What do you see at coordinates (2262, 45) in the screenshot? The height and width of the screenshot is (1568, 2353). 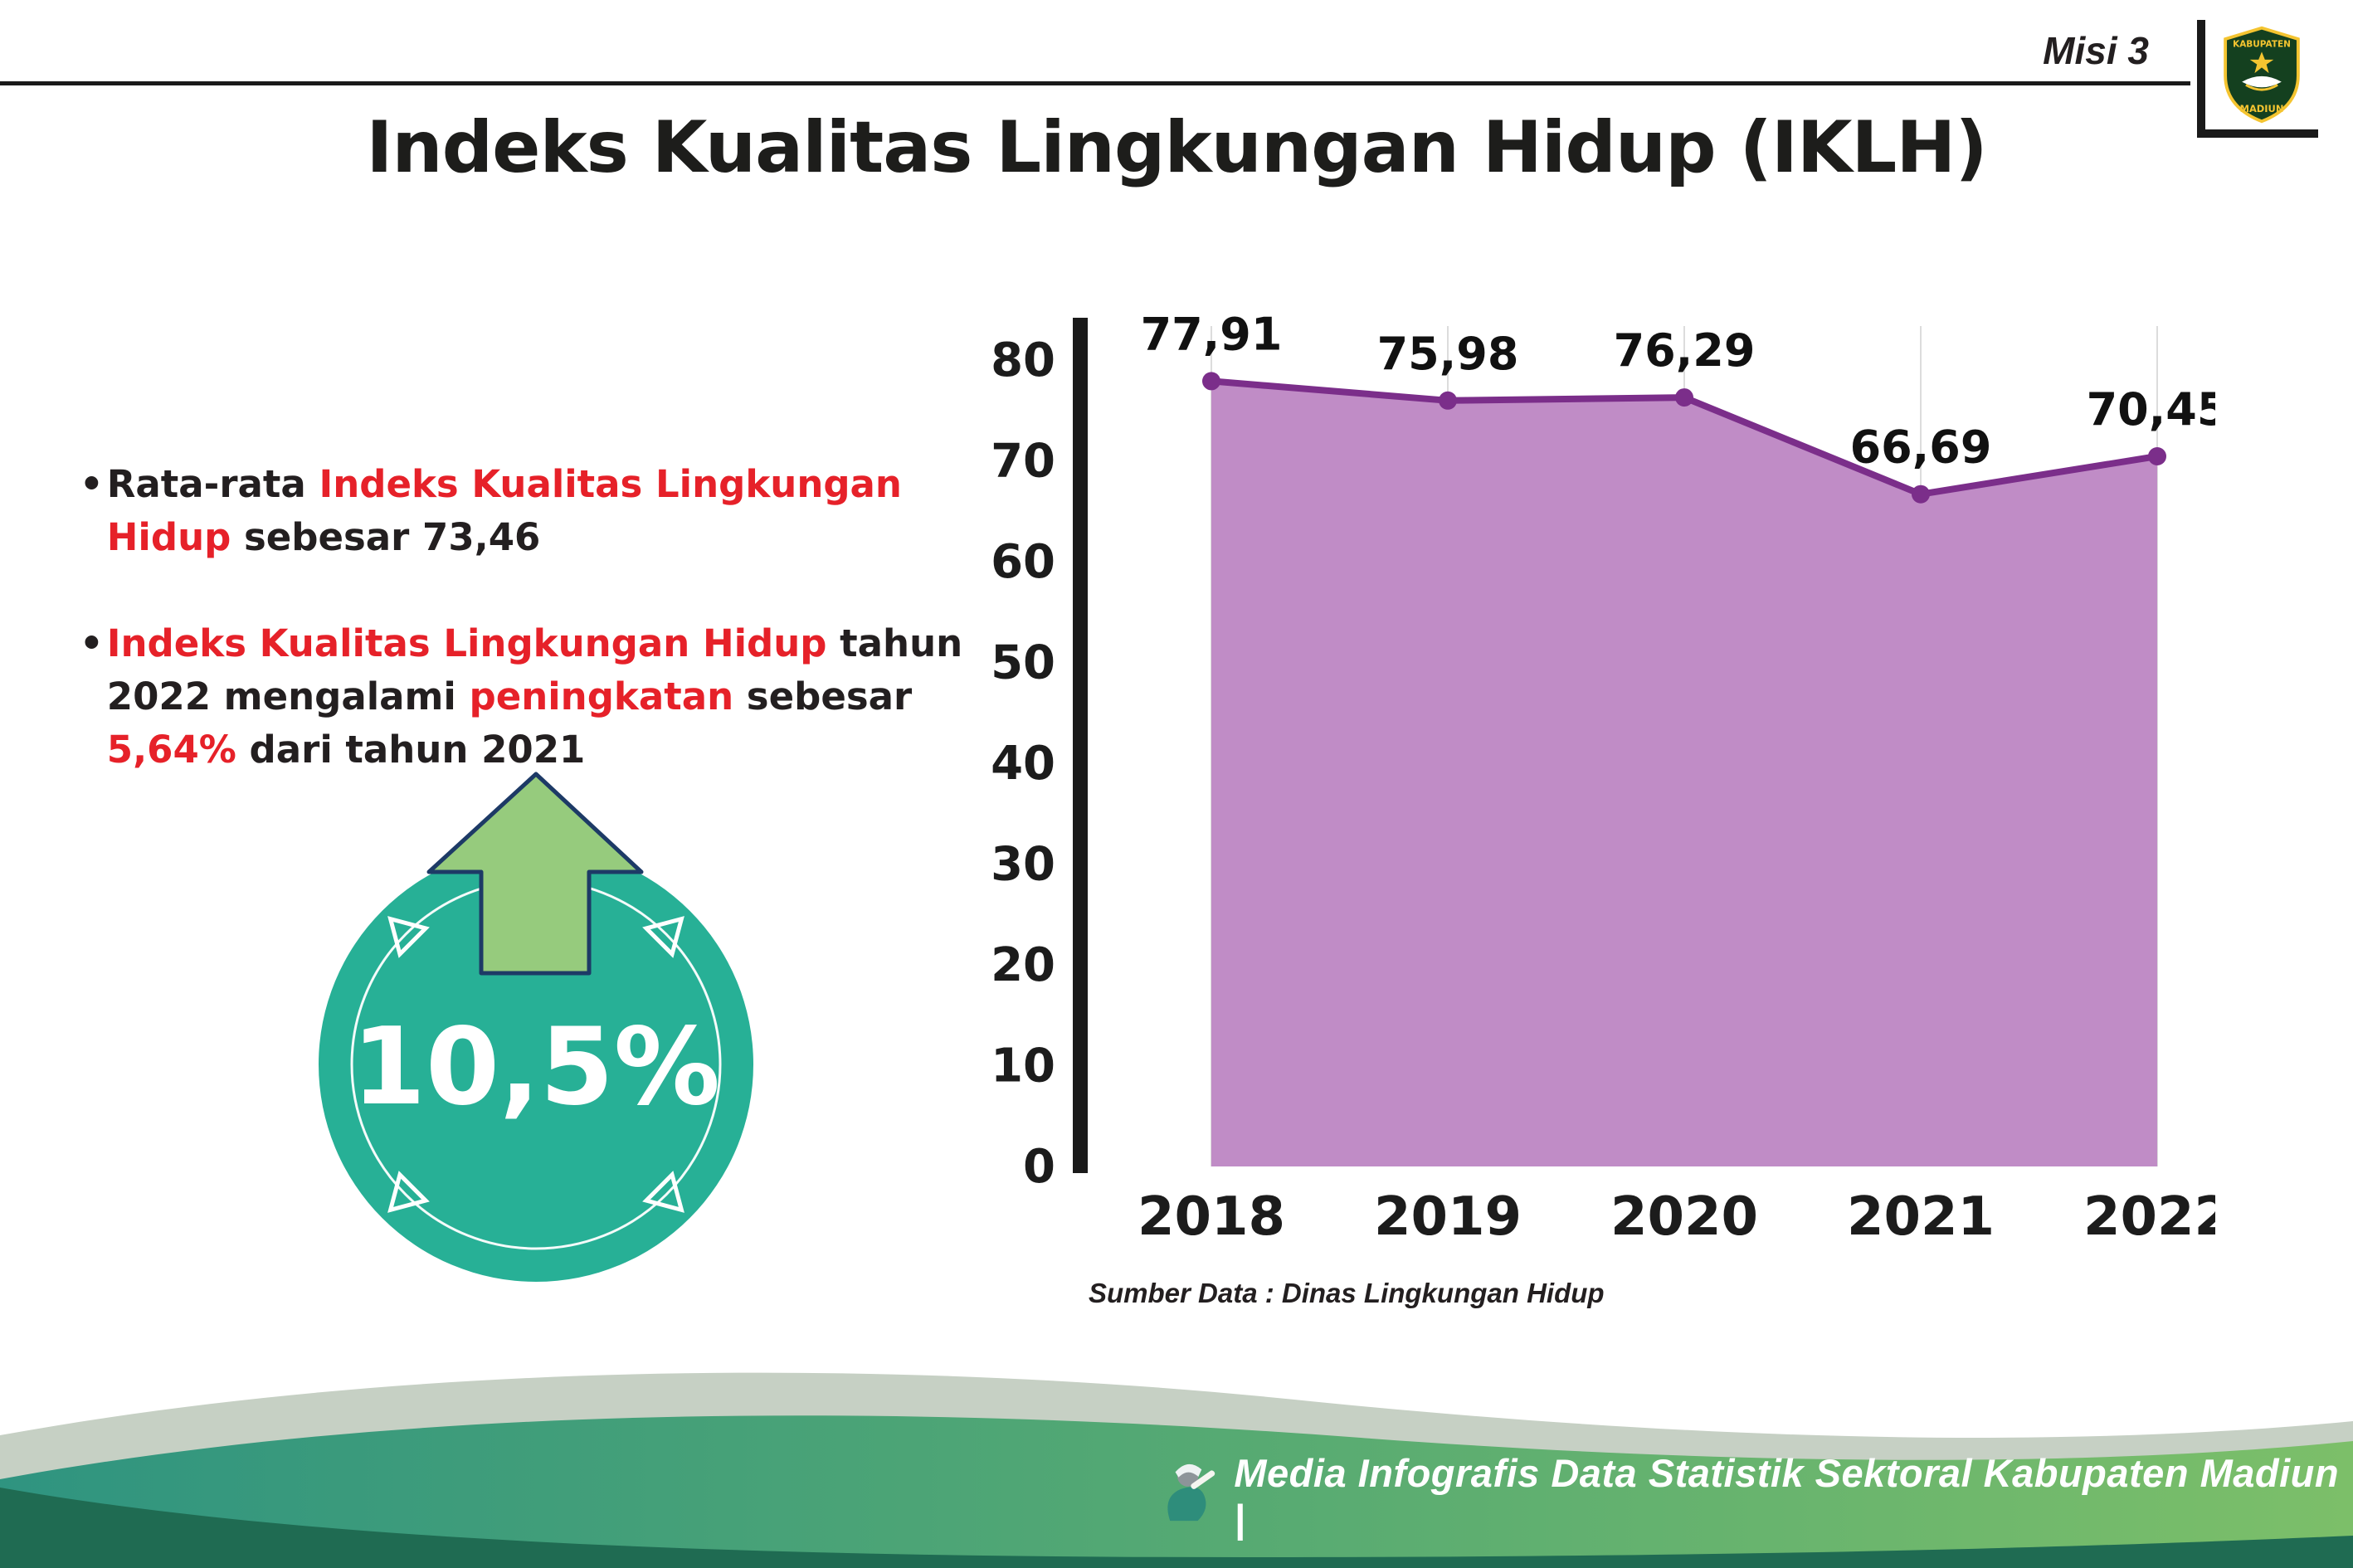 I see `logo-top-text: KABUPATEN` at bounding box center [2262, 45].